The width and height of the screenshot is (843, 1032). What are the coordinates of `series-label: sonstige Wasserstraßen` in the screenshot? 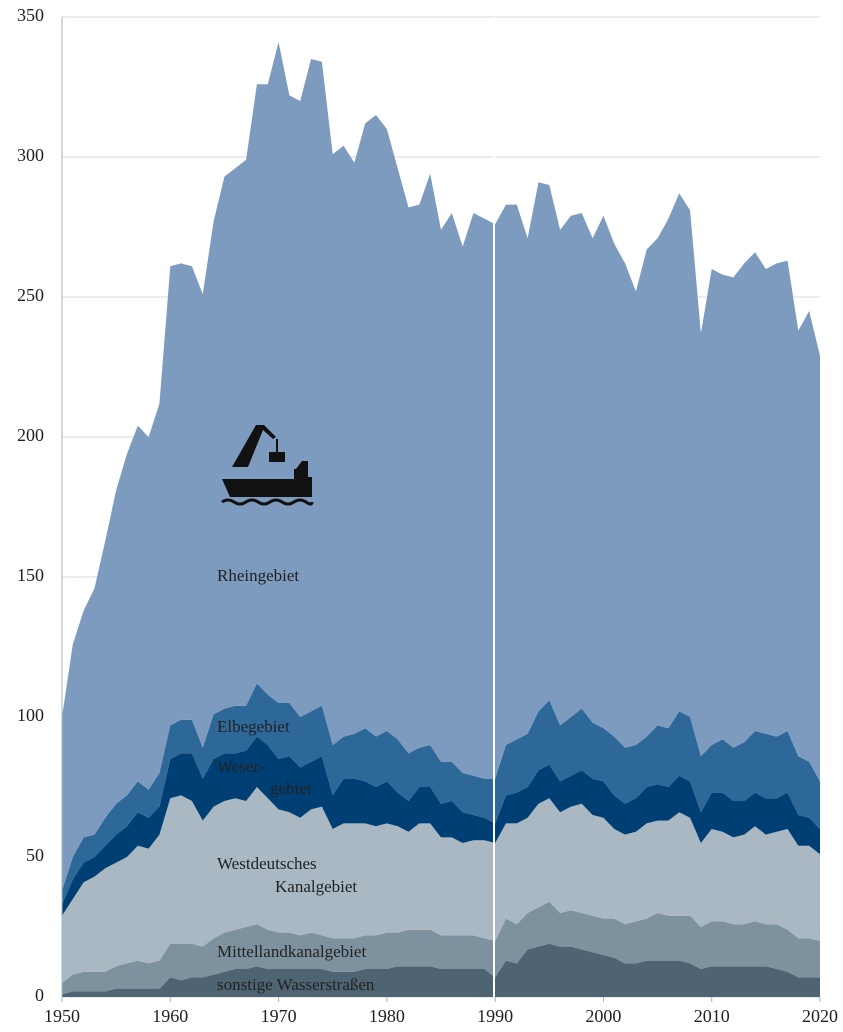 It's located at (296, 984).